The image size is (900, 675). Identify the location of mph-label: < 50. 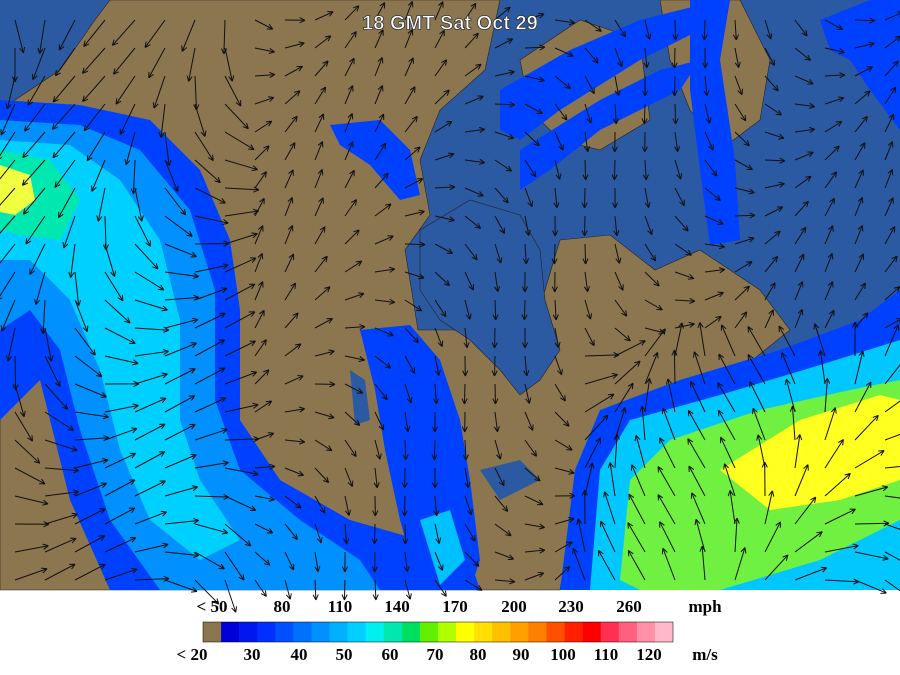
(212, 606).